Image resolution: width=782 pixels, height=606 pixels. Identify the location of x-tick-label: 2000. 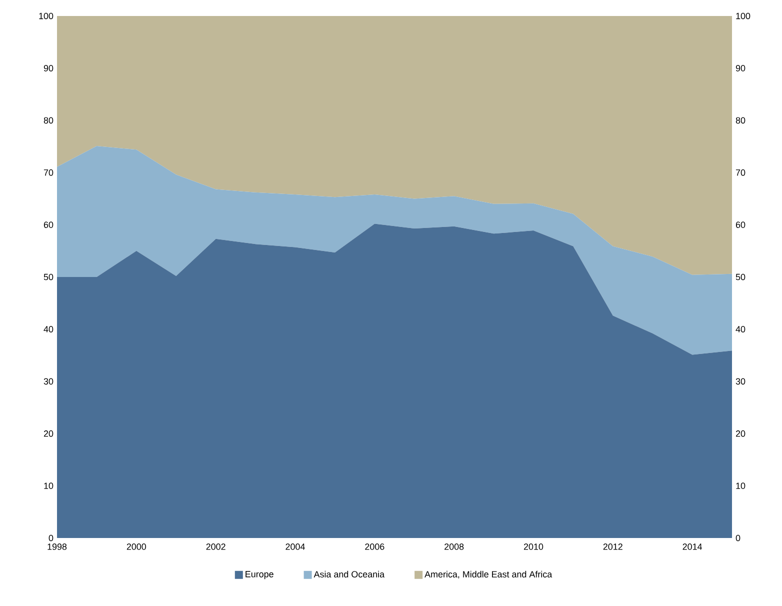
(136, 547).